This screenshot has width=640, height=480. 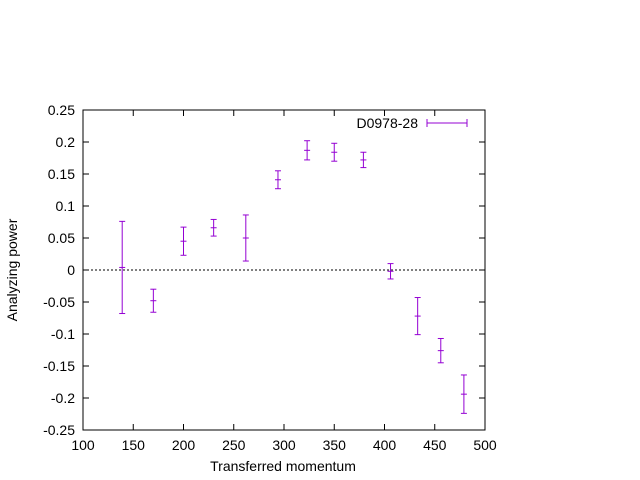 I want to click on y-tick-label: -0.2, so click(x=63, y=398).